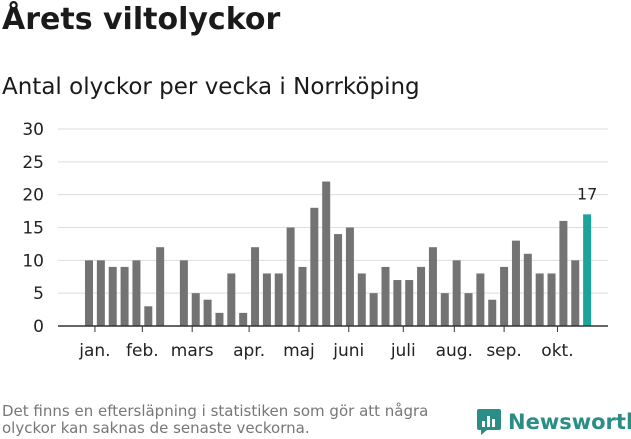 Image resolution: width=631 pixels, height=439 pixels. Describe the element at coordinates (249, 351) in the screenshot. I see `x-tick-label: apr.` at that location.